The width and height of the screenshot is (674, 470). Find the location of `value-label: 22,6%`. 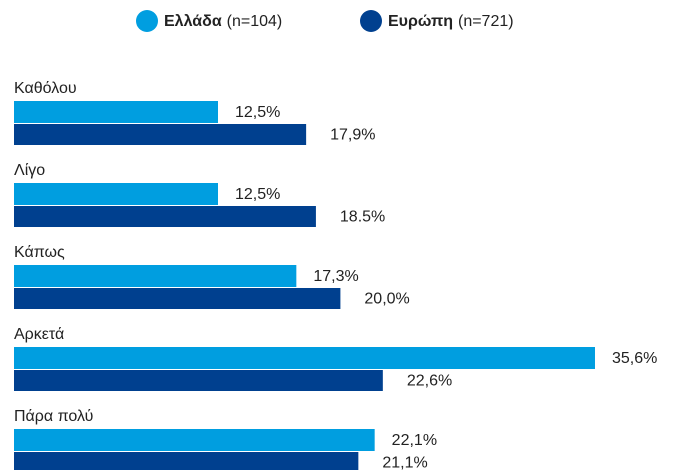

value-label: 22,6% is located at coordinates (429, 381).